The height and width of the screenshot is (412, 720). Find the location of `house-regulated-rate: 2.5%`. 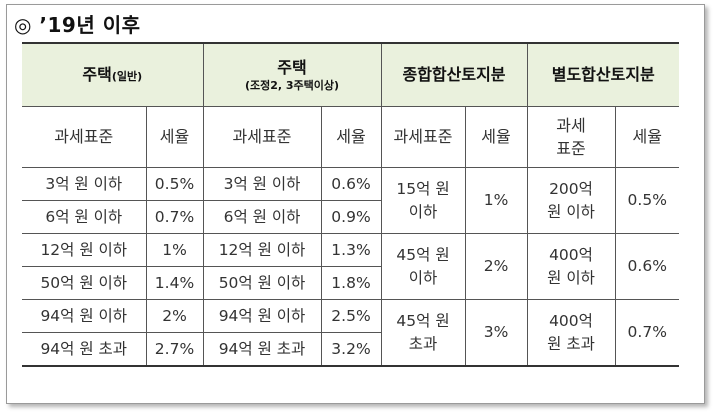

house-regulated-rate: 2.5% is located at coordinates (351, 316).